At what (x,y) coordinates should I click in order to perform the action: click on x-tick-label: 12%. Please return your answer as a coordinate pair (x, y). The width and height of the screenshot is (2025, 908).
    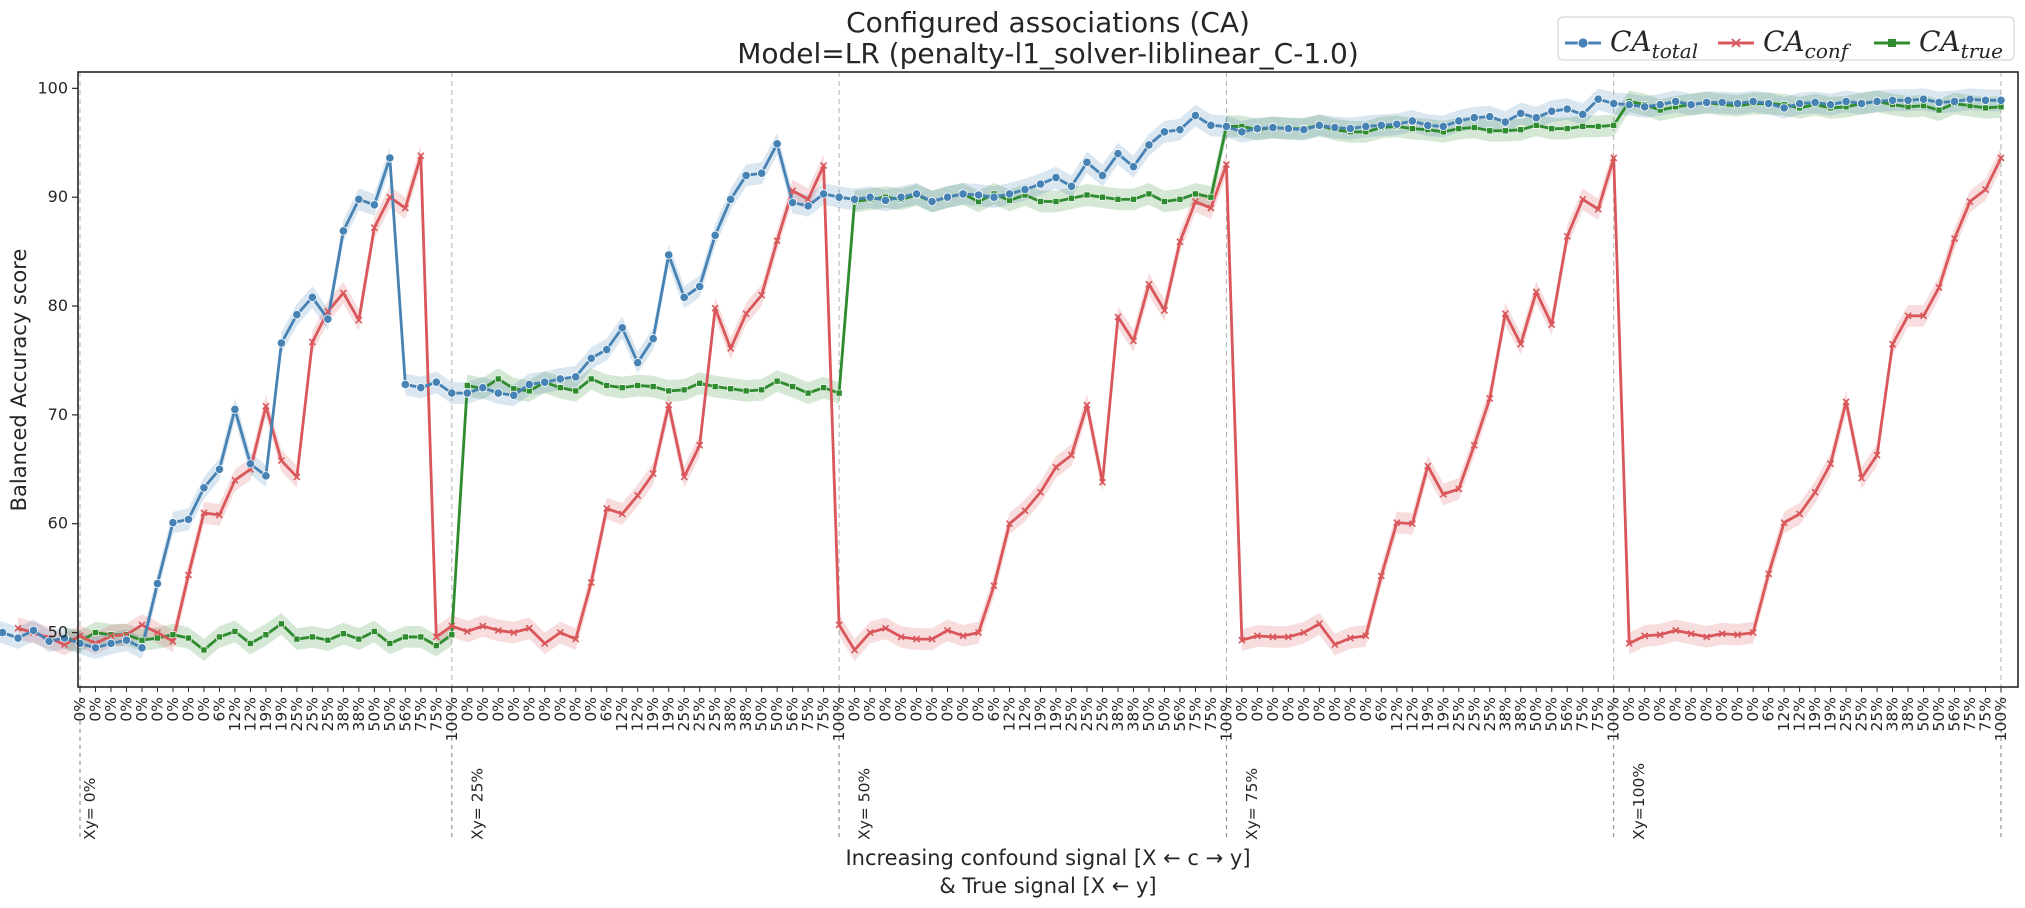
    Looking at the image, I should click on (235, 714).